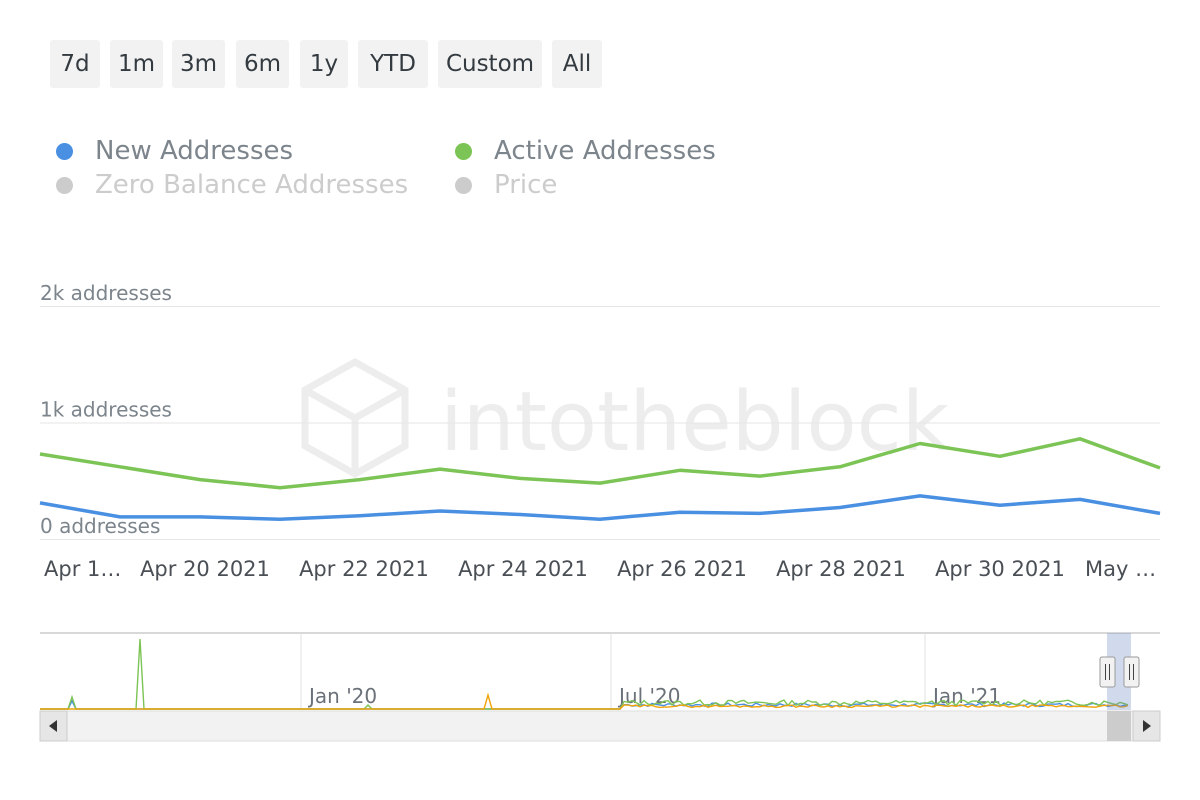 The width and height of the screenshot is (1200, 800). Describe the element at coordinates (523, 569) in the screenshot. I see `x-tick-label: Apr 24 2021` at that location.